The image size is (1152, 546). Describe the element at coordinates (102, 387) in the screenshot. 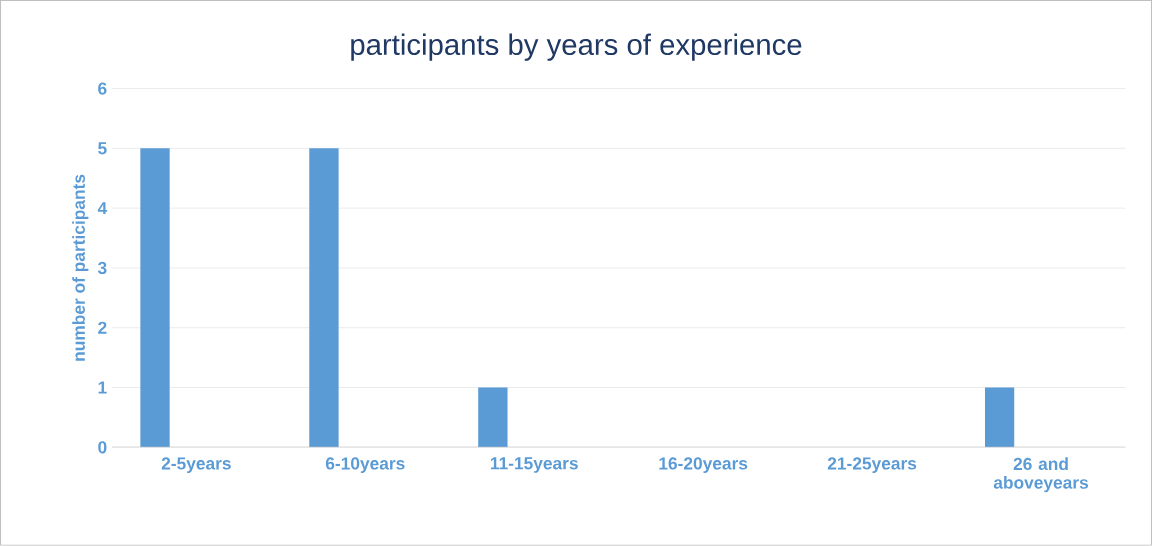

I see `y-tick-label: 1` at that location.